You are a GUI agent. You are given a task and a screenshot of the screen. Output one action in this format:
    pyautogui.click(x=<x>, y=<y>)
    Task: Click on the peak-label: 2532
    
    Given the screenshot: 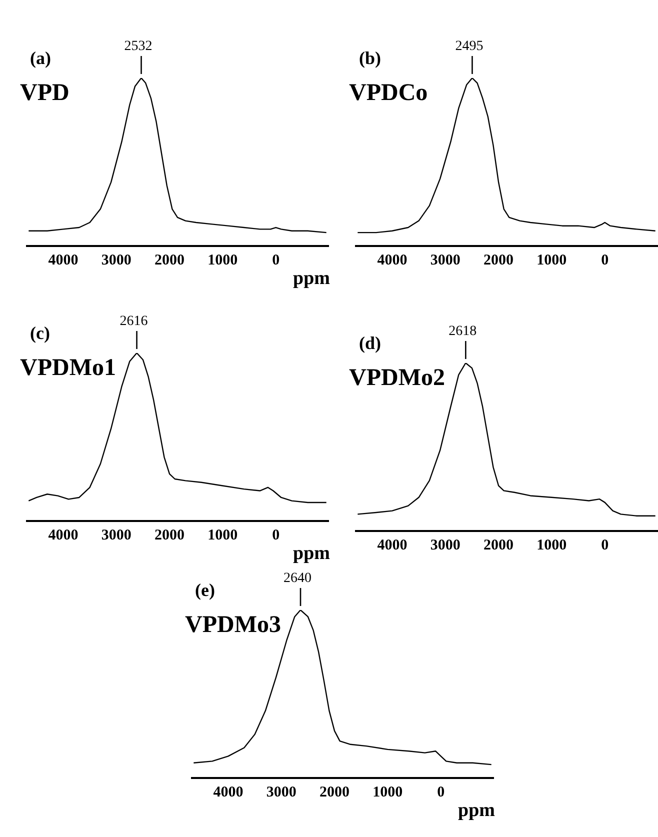 What is the action you would take?
    pyautogui.click(x=138, y=56)
    